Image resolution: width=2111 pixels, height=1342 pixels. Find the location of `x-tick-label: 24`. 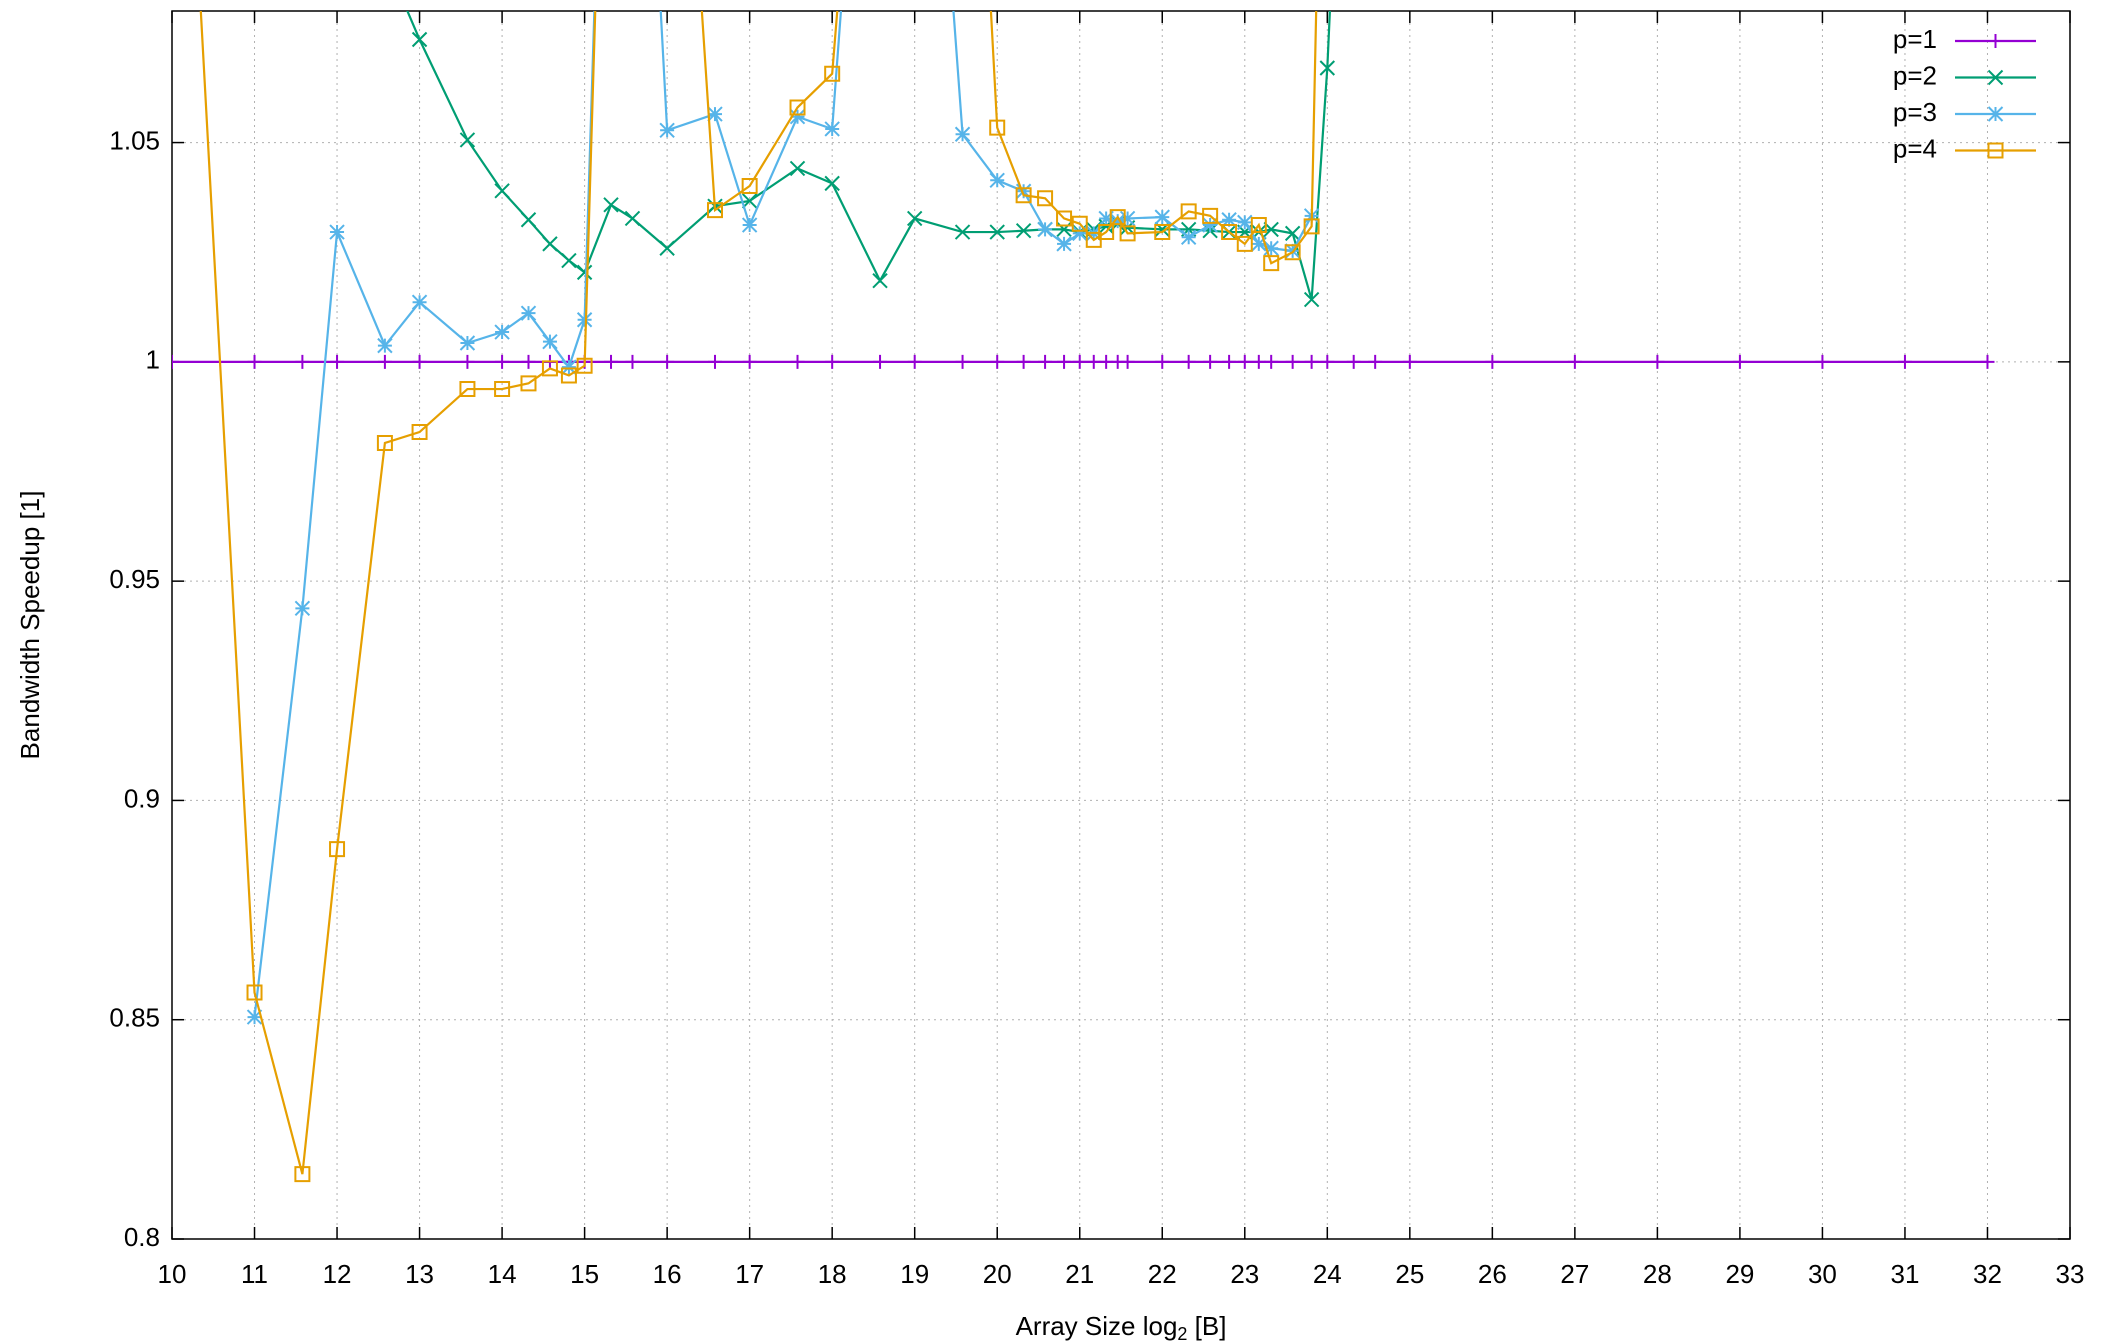

x-tick-label: 24 is located at coordinates (1327, 1274).